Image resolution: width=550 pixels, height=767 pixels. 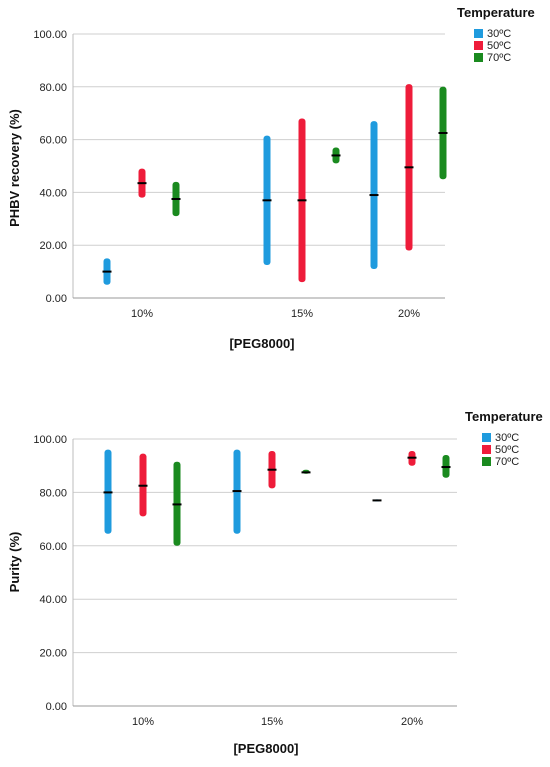 What do you see at coordinates (277, 497) in the screenshot?
I see `range-bars` at bounding box center [277, 497].